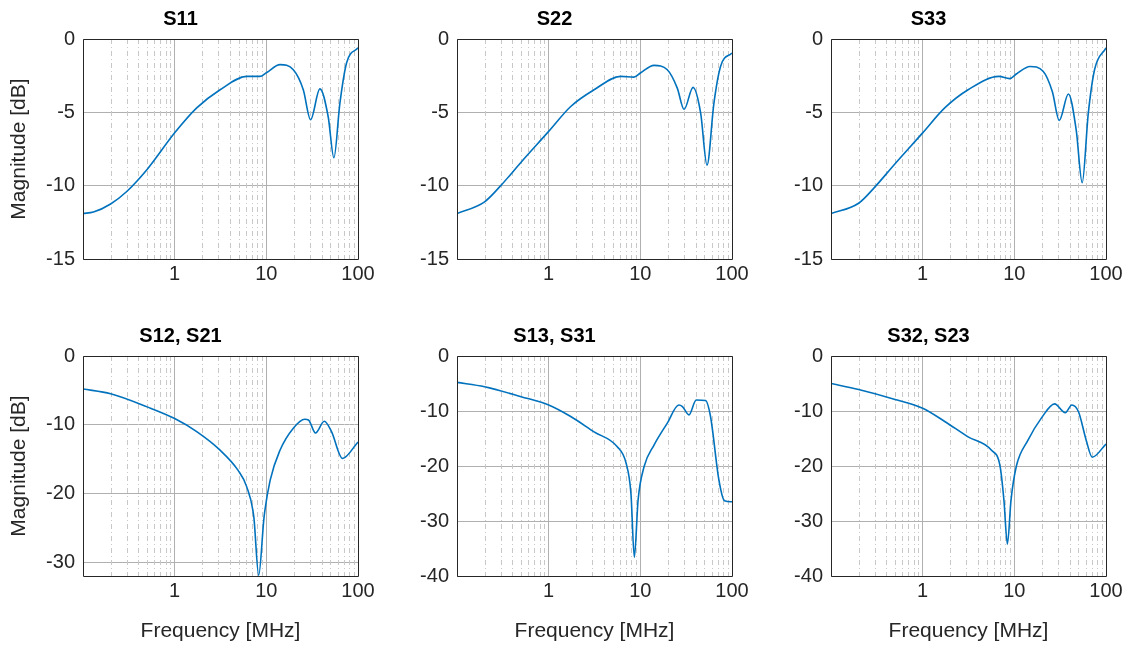  I want to click on chart-title: S13, S31, so click(554, 334).